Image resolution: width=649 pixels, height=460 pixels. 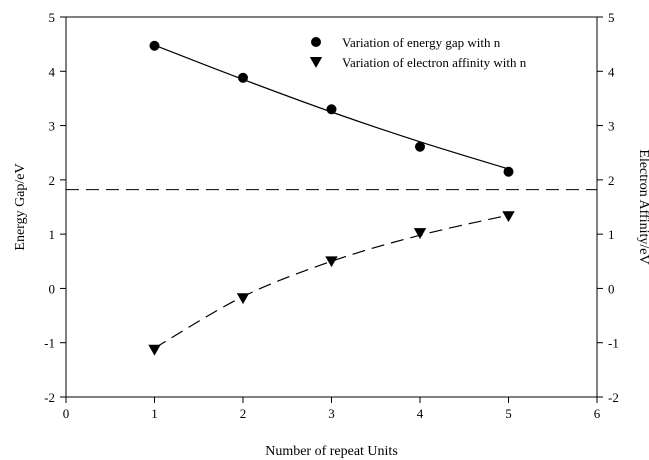 What do you see at coordinates (331, 413) in the screenshot?
I see `x-tick-label: 3` at bounding box center [331, 413].